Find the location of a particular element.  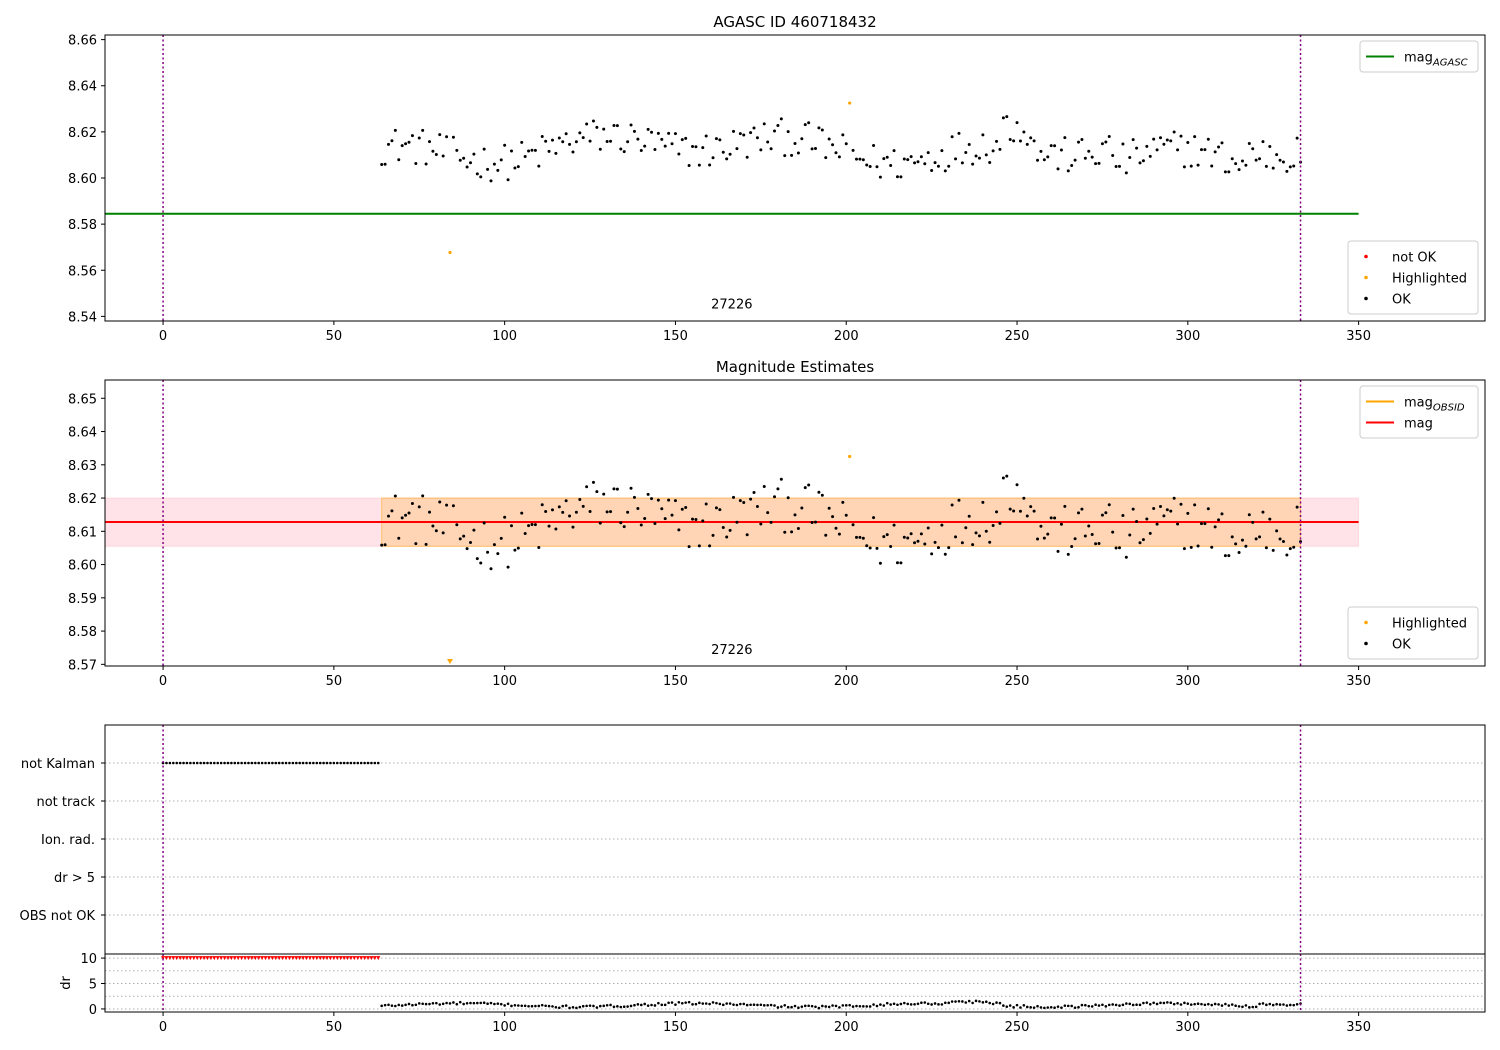

x-tick-label: 200 is located at coordinates (846, 1027).